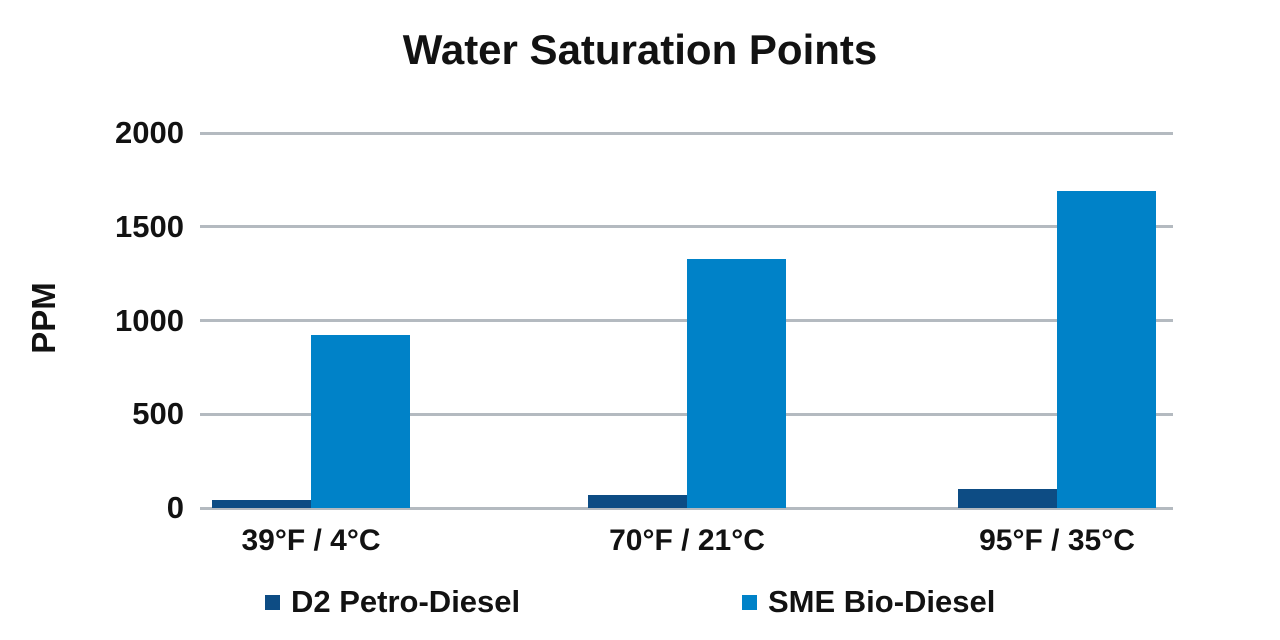  What do you see at coordinates (158, 414) in the screenshot?
I see `y-tick-label-500: 500` at bounding box center [158, 414].